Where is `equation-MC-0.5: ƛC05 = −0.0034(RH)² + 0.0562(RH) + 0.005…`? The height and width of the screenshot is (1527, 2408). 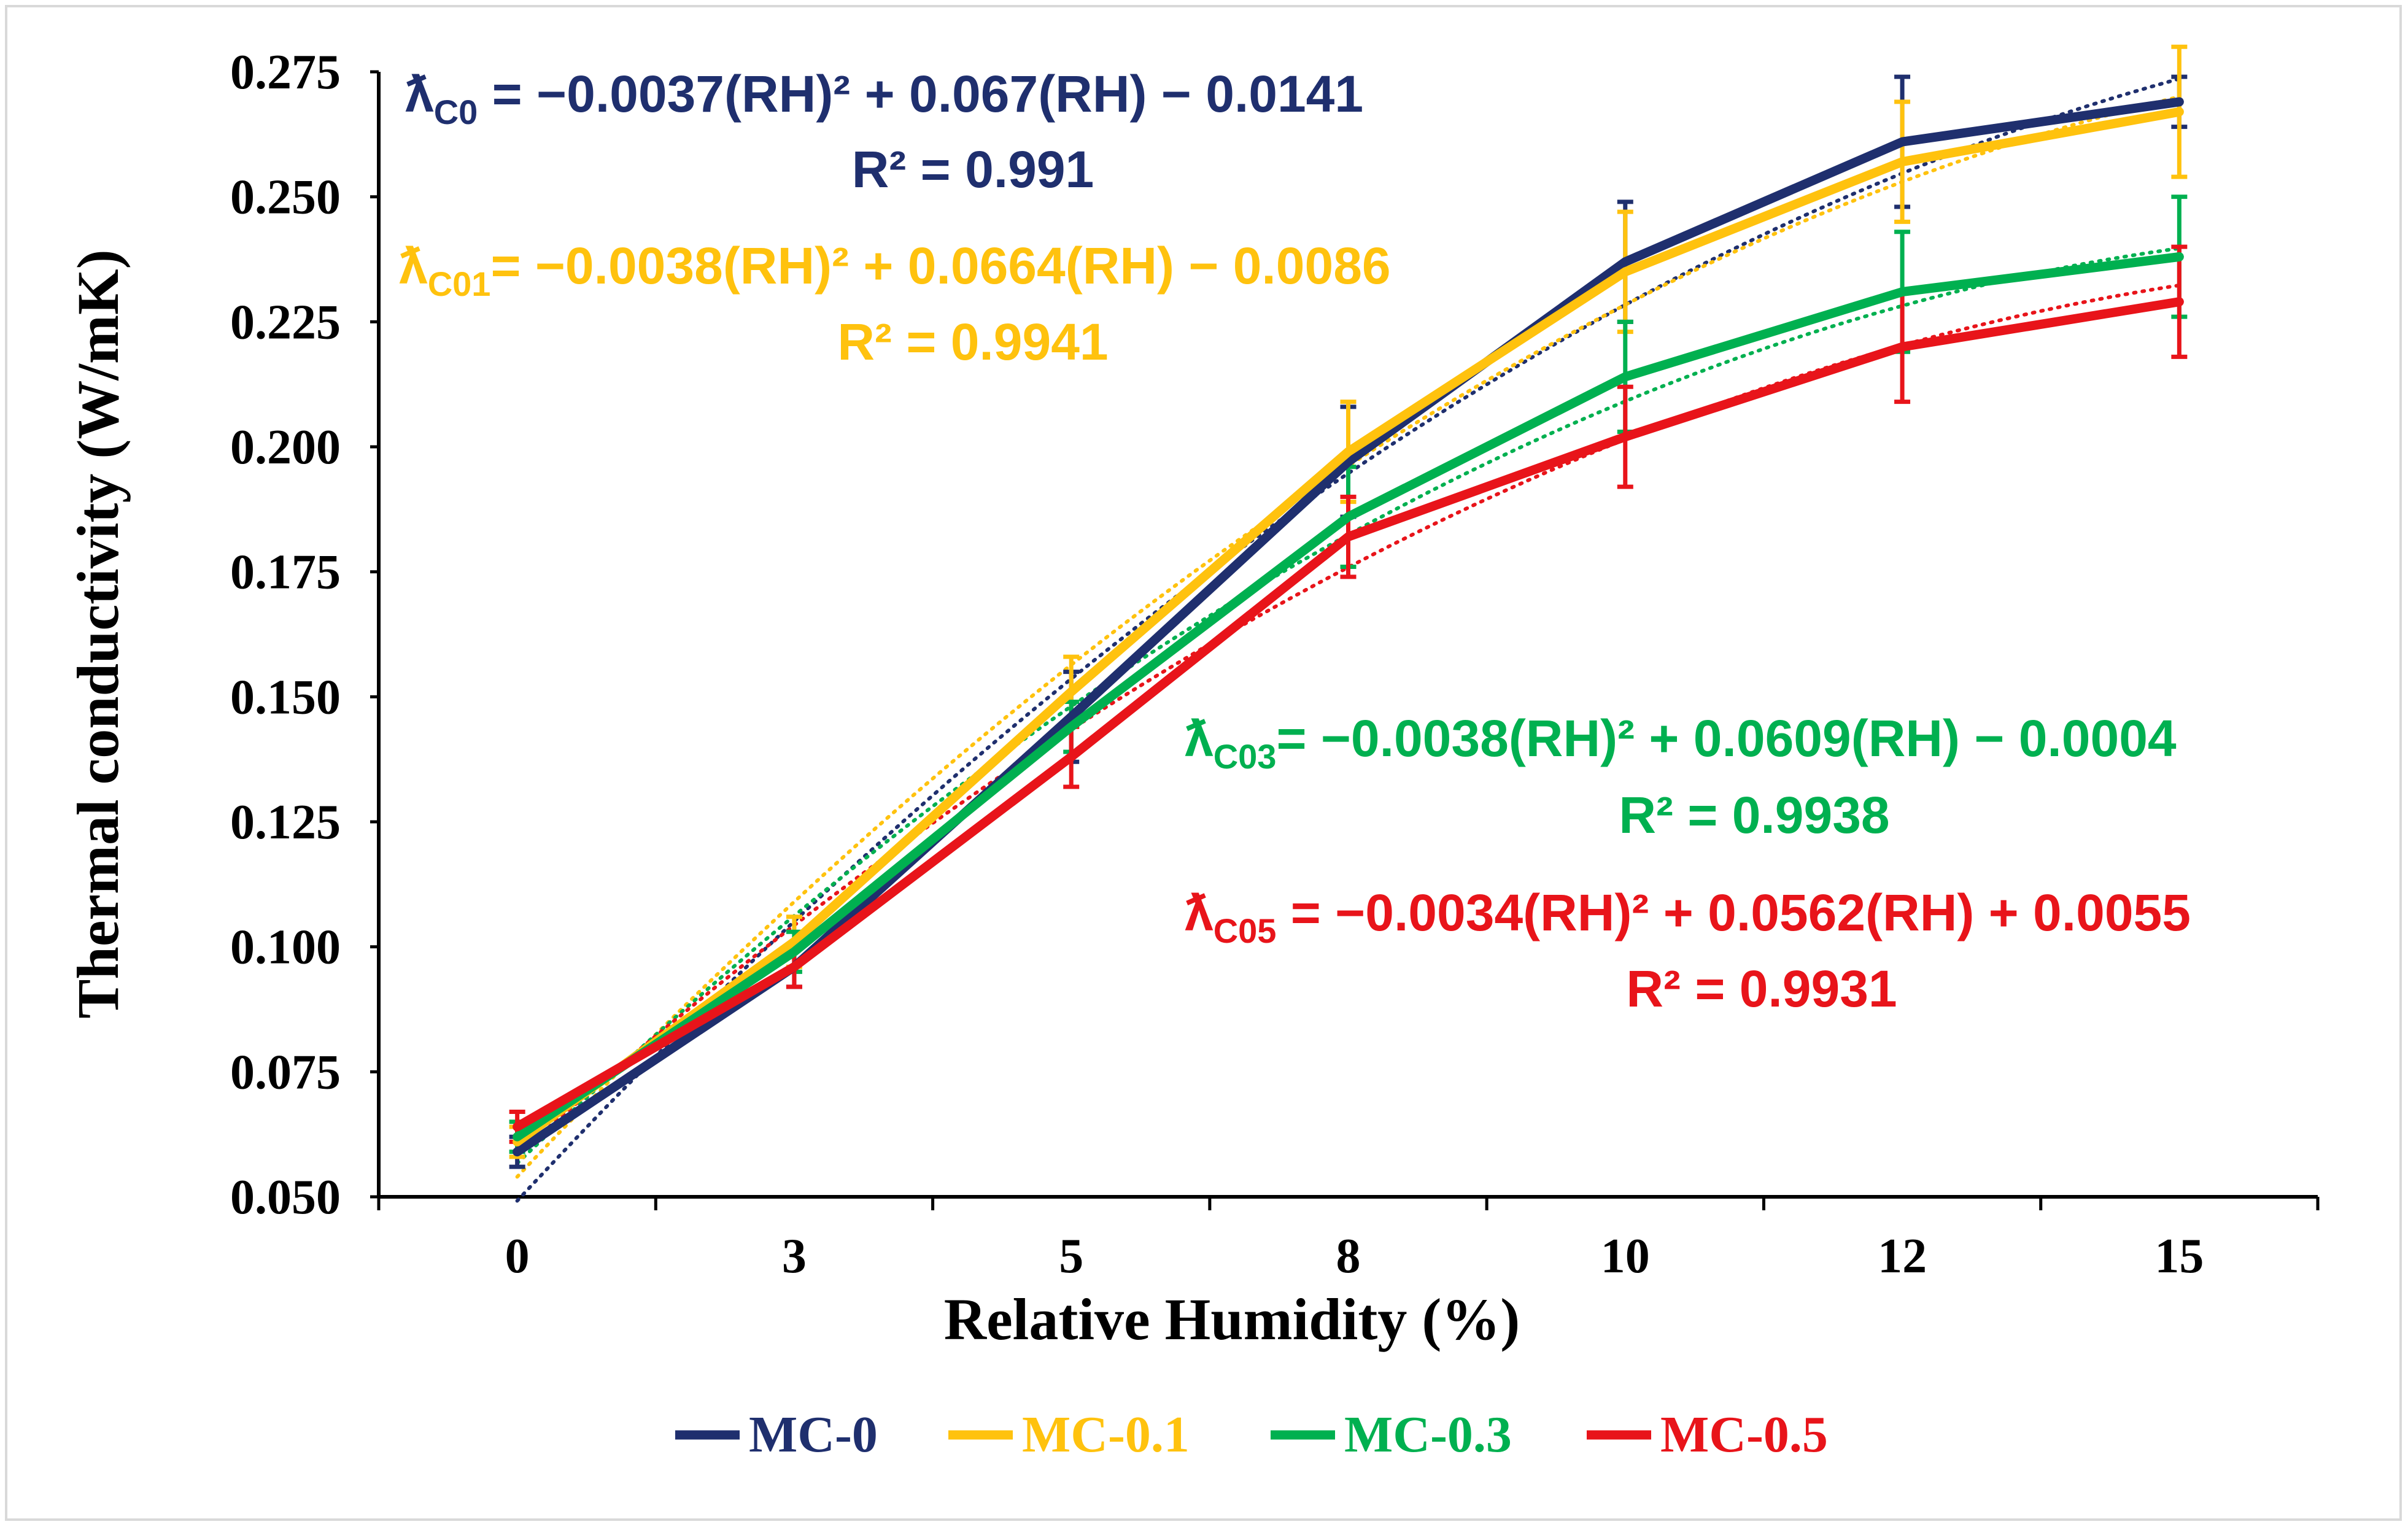 equation-MC-0.5: ƛC05 = −0.0034(RH)² + 0.0562(RH) + 0.005… is located at coordinates (1688, 917).